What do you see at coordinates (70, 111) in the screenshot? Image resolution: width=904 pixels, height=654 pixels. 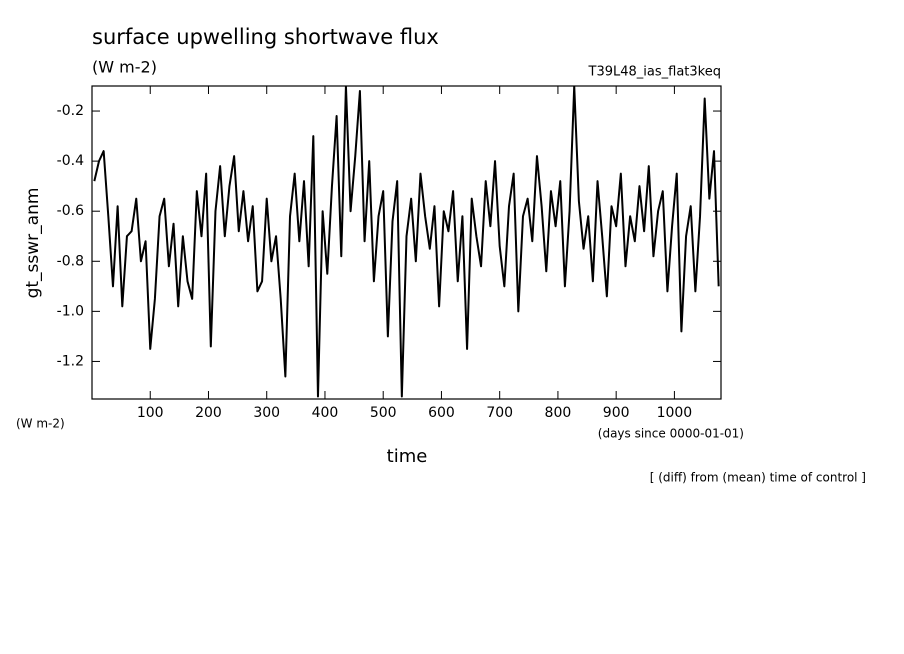 I see `y-tick-label: -0.2` at bounding box center [70, 111].